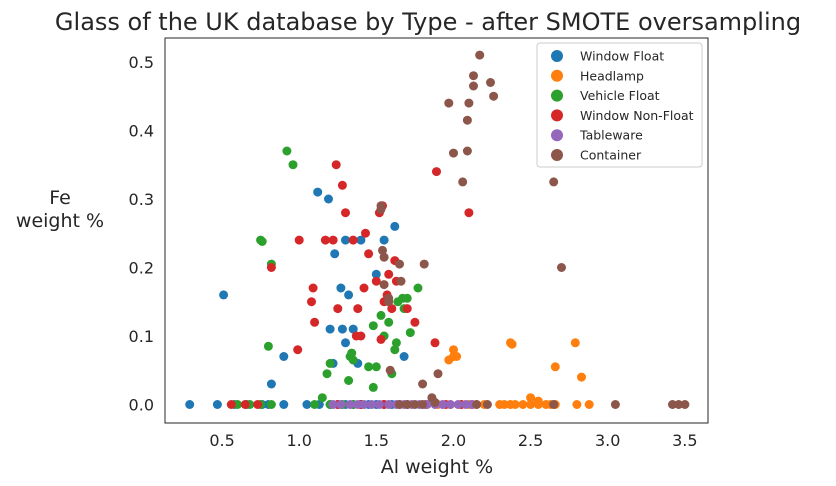  Describe the element at coordinates (141, 405) in the screenshot. I see `y-tick-label: 0.0` at that location.